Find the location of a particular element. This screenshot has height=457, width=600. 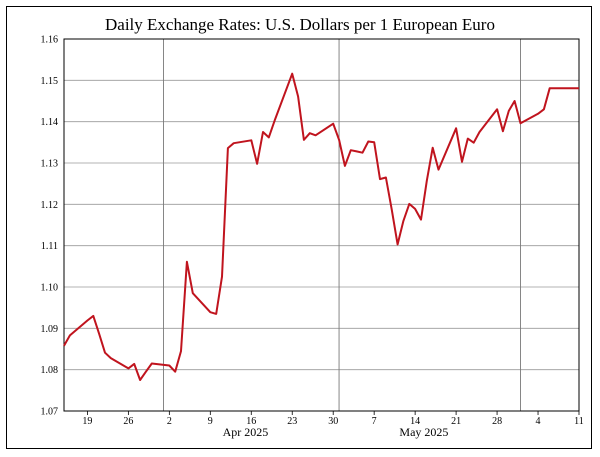

x-tick-label: 19 is located at coordinates (87, 421).